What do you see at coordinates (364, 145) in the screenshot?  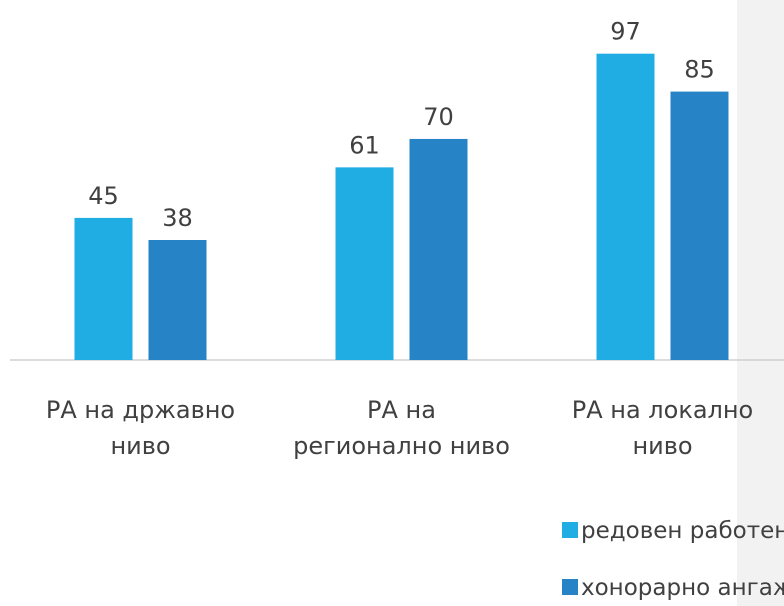 I see `data-label: 61` at bounding box center [364, 145].